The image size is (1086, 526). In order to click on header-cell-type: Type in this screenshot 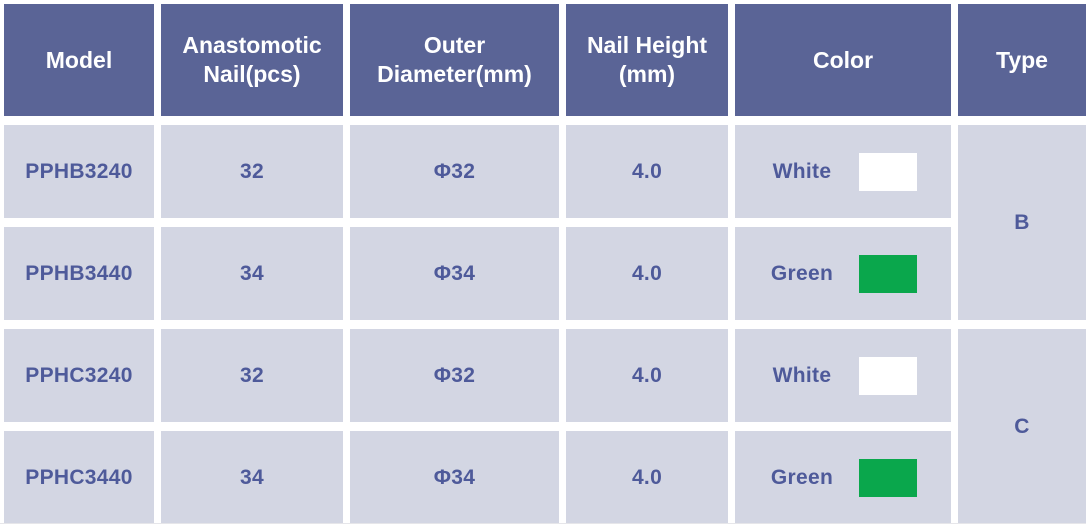, I will do `click(1022, 60)`.